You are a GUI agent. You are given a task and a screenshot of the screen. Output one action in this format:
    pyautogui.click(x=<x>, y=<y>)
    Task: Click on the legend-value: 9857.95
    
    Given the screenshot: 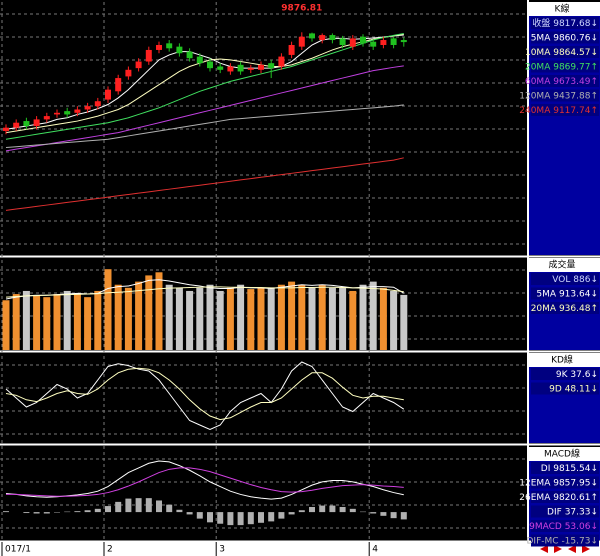 What is the action you would take?
    pyautogui.click(x=571, y=483)
    